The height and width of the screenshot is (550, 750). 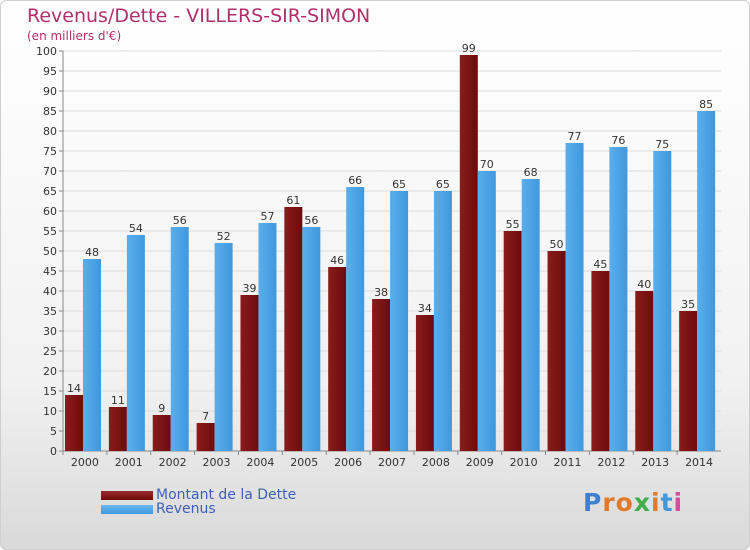 I want to click on data-label-revenus: 68, so click(x=531, y=172).